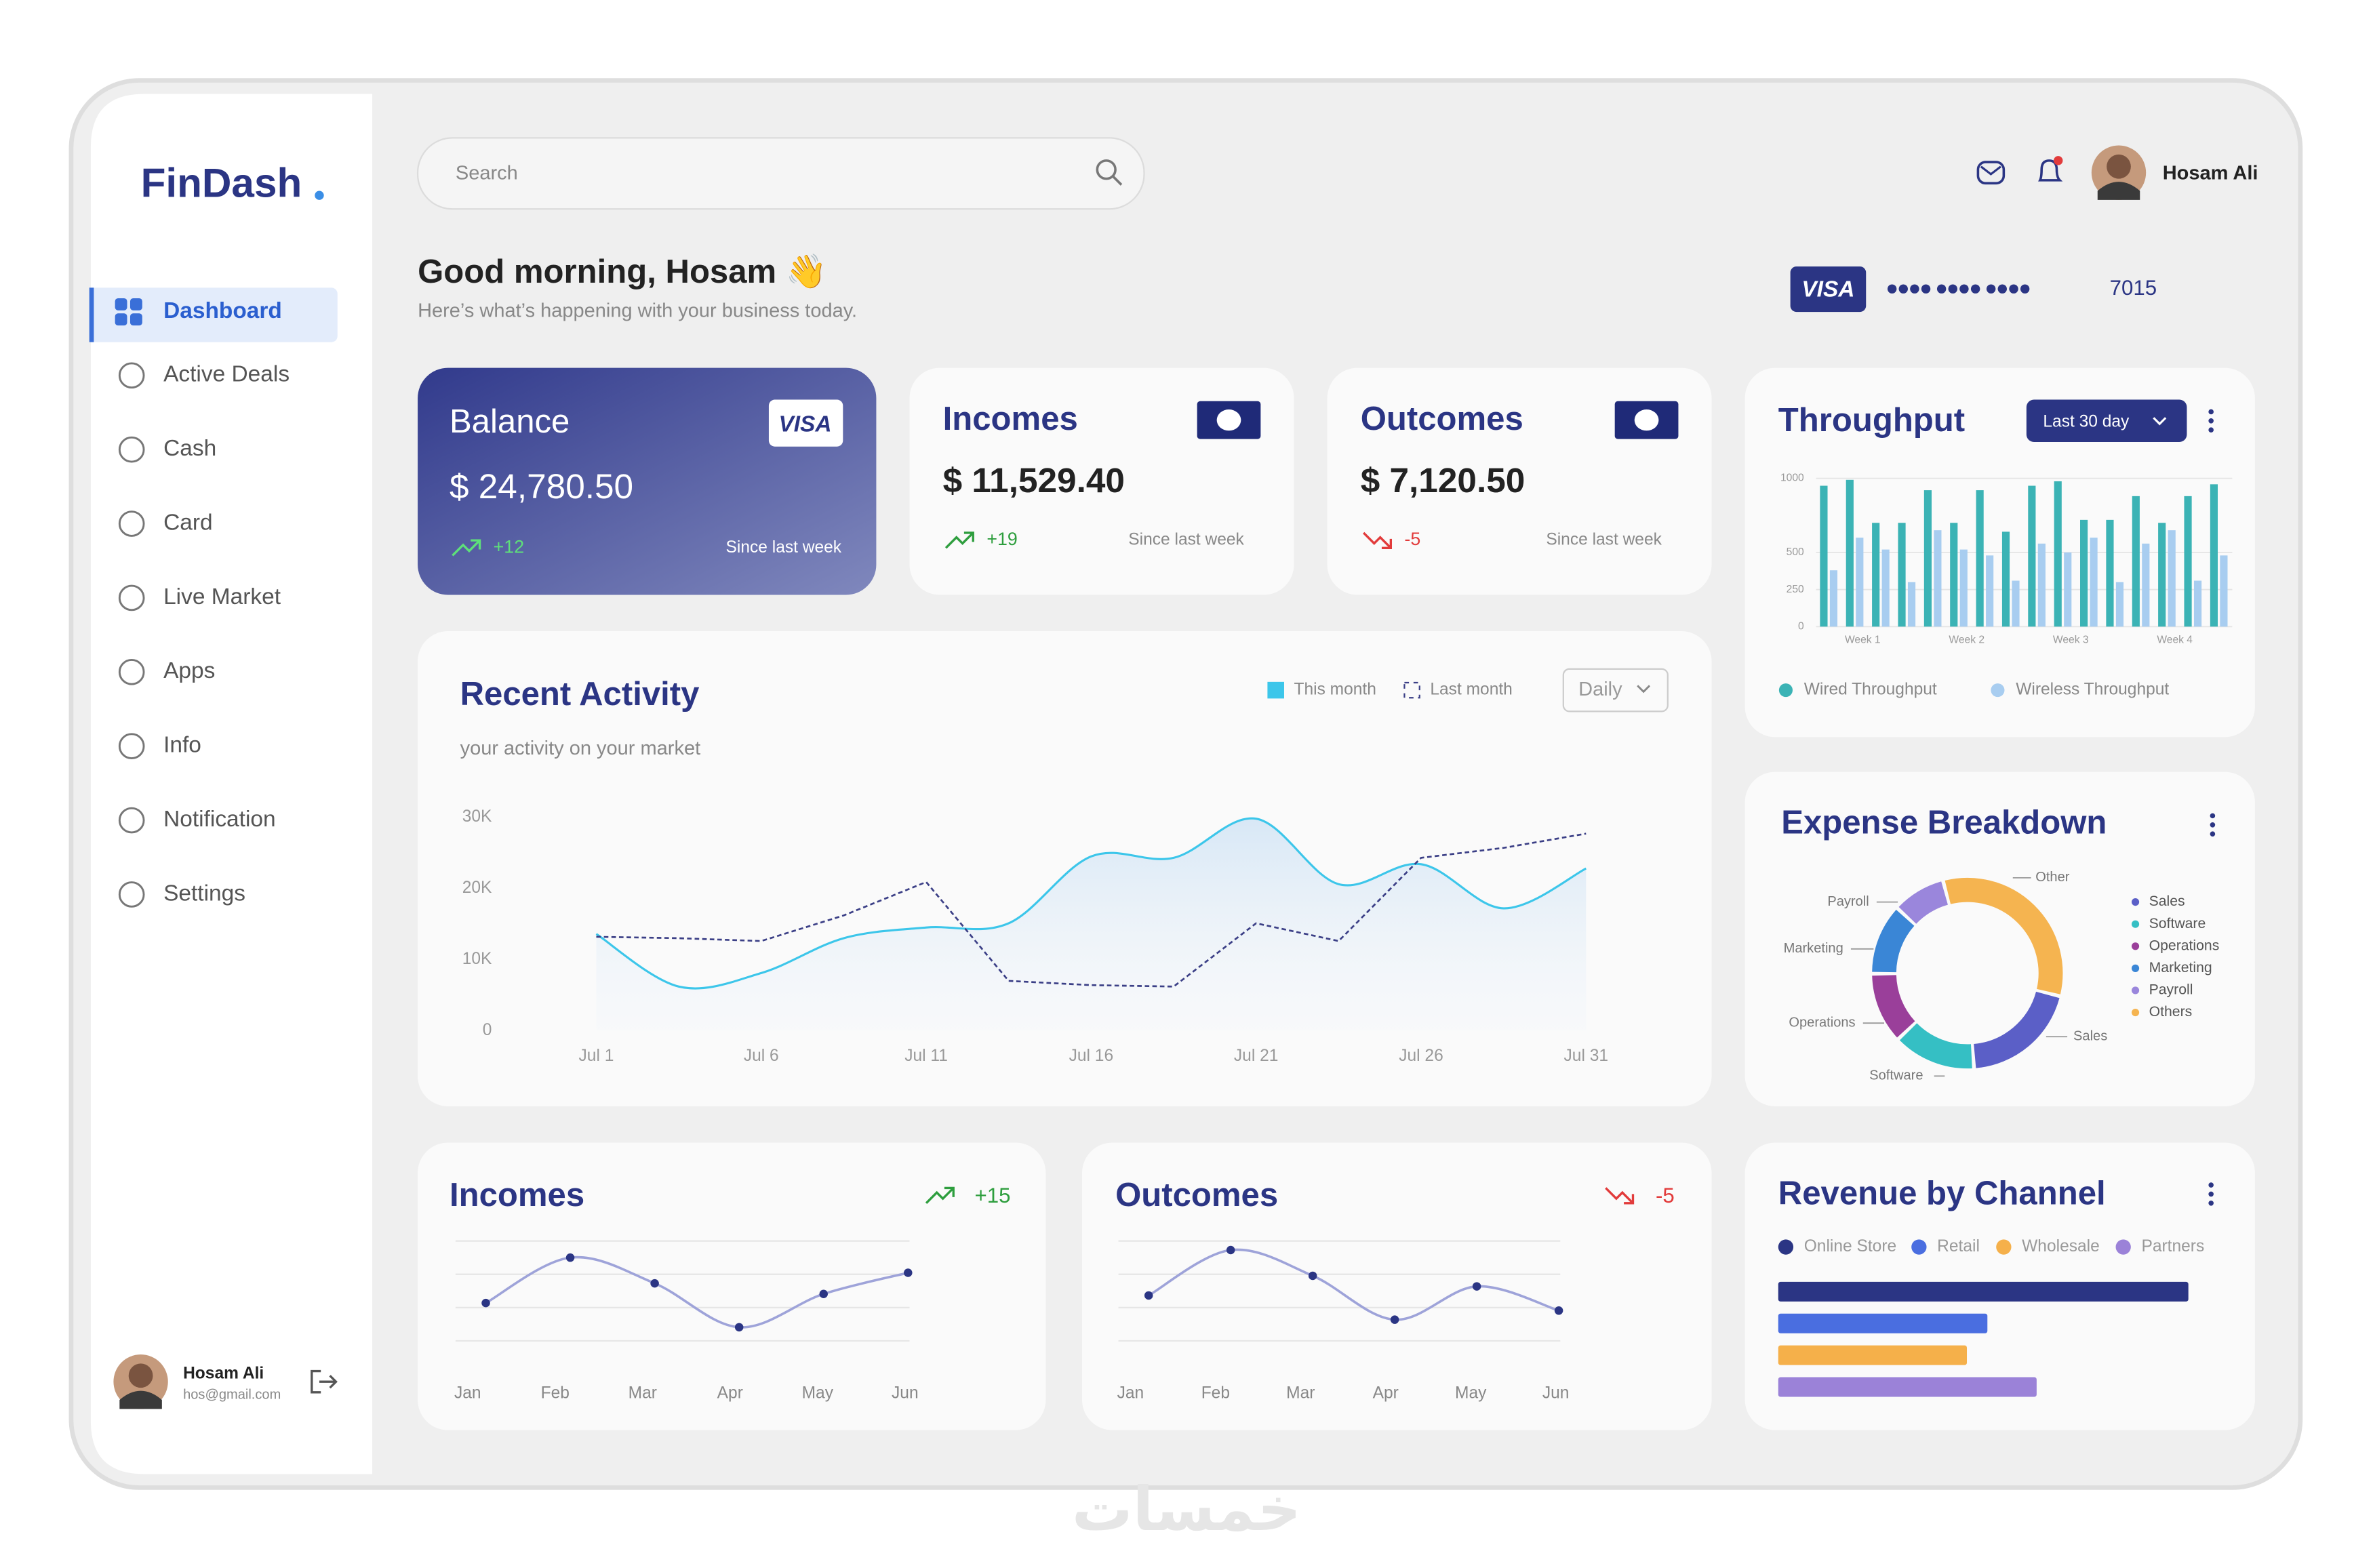 The image size is (2373, 1568). What do you see at coordinates (926, 1056) in the screenshot?
I see `x-tick-label: Jul 11` at bounding box center [926, 1056].